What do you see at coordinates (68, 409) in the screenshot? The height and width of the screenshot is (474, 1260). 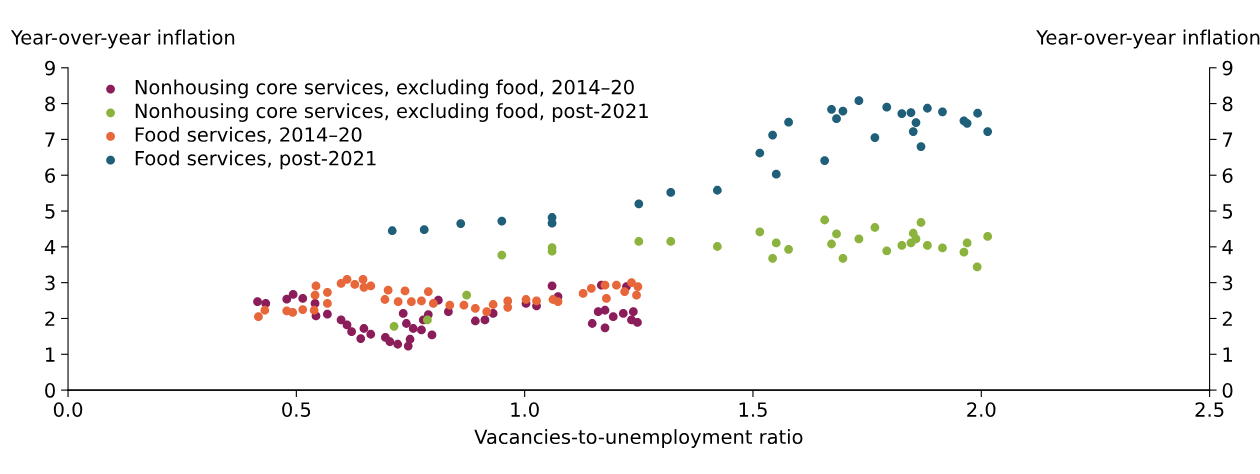 I see `x-tick-label: 0.0` at bounding box center [68, 409].